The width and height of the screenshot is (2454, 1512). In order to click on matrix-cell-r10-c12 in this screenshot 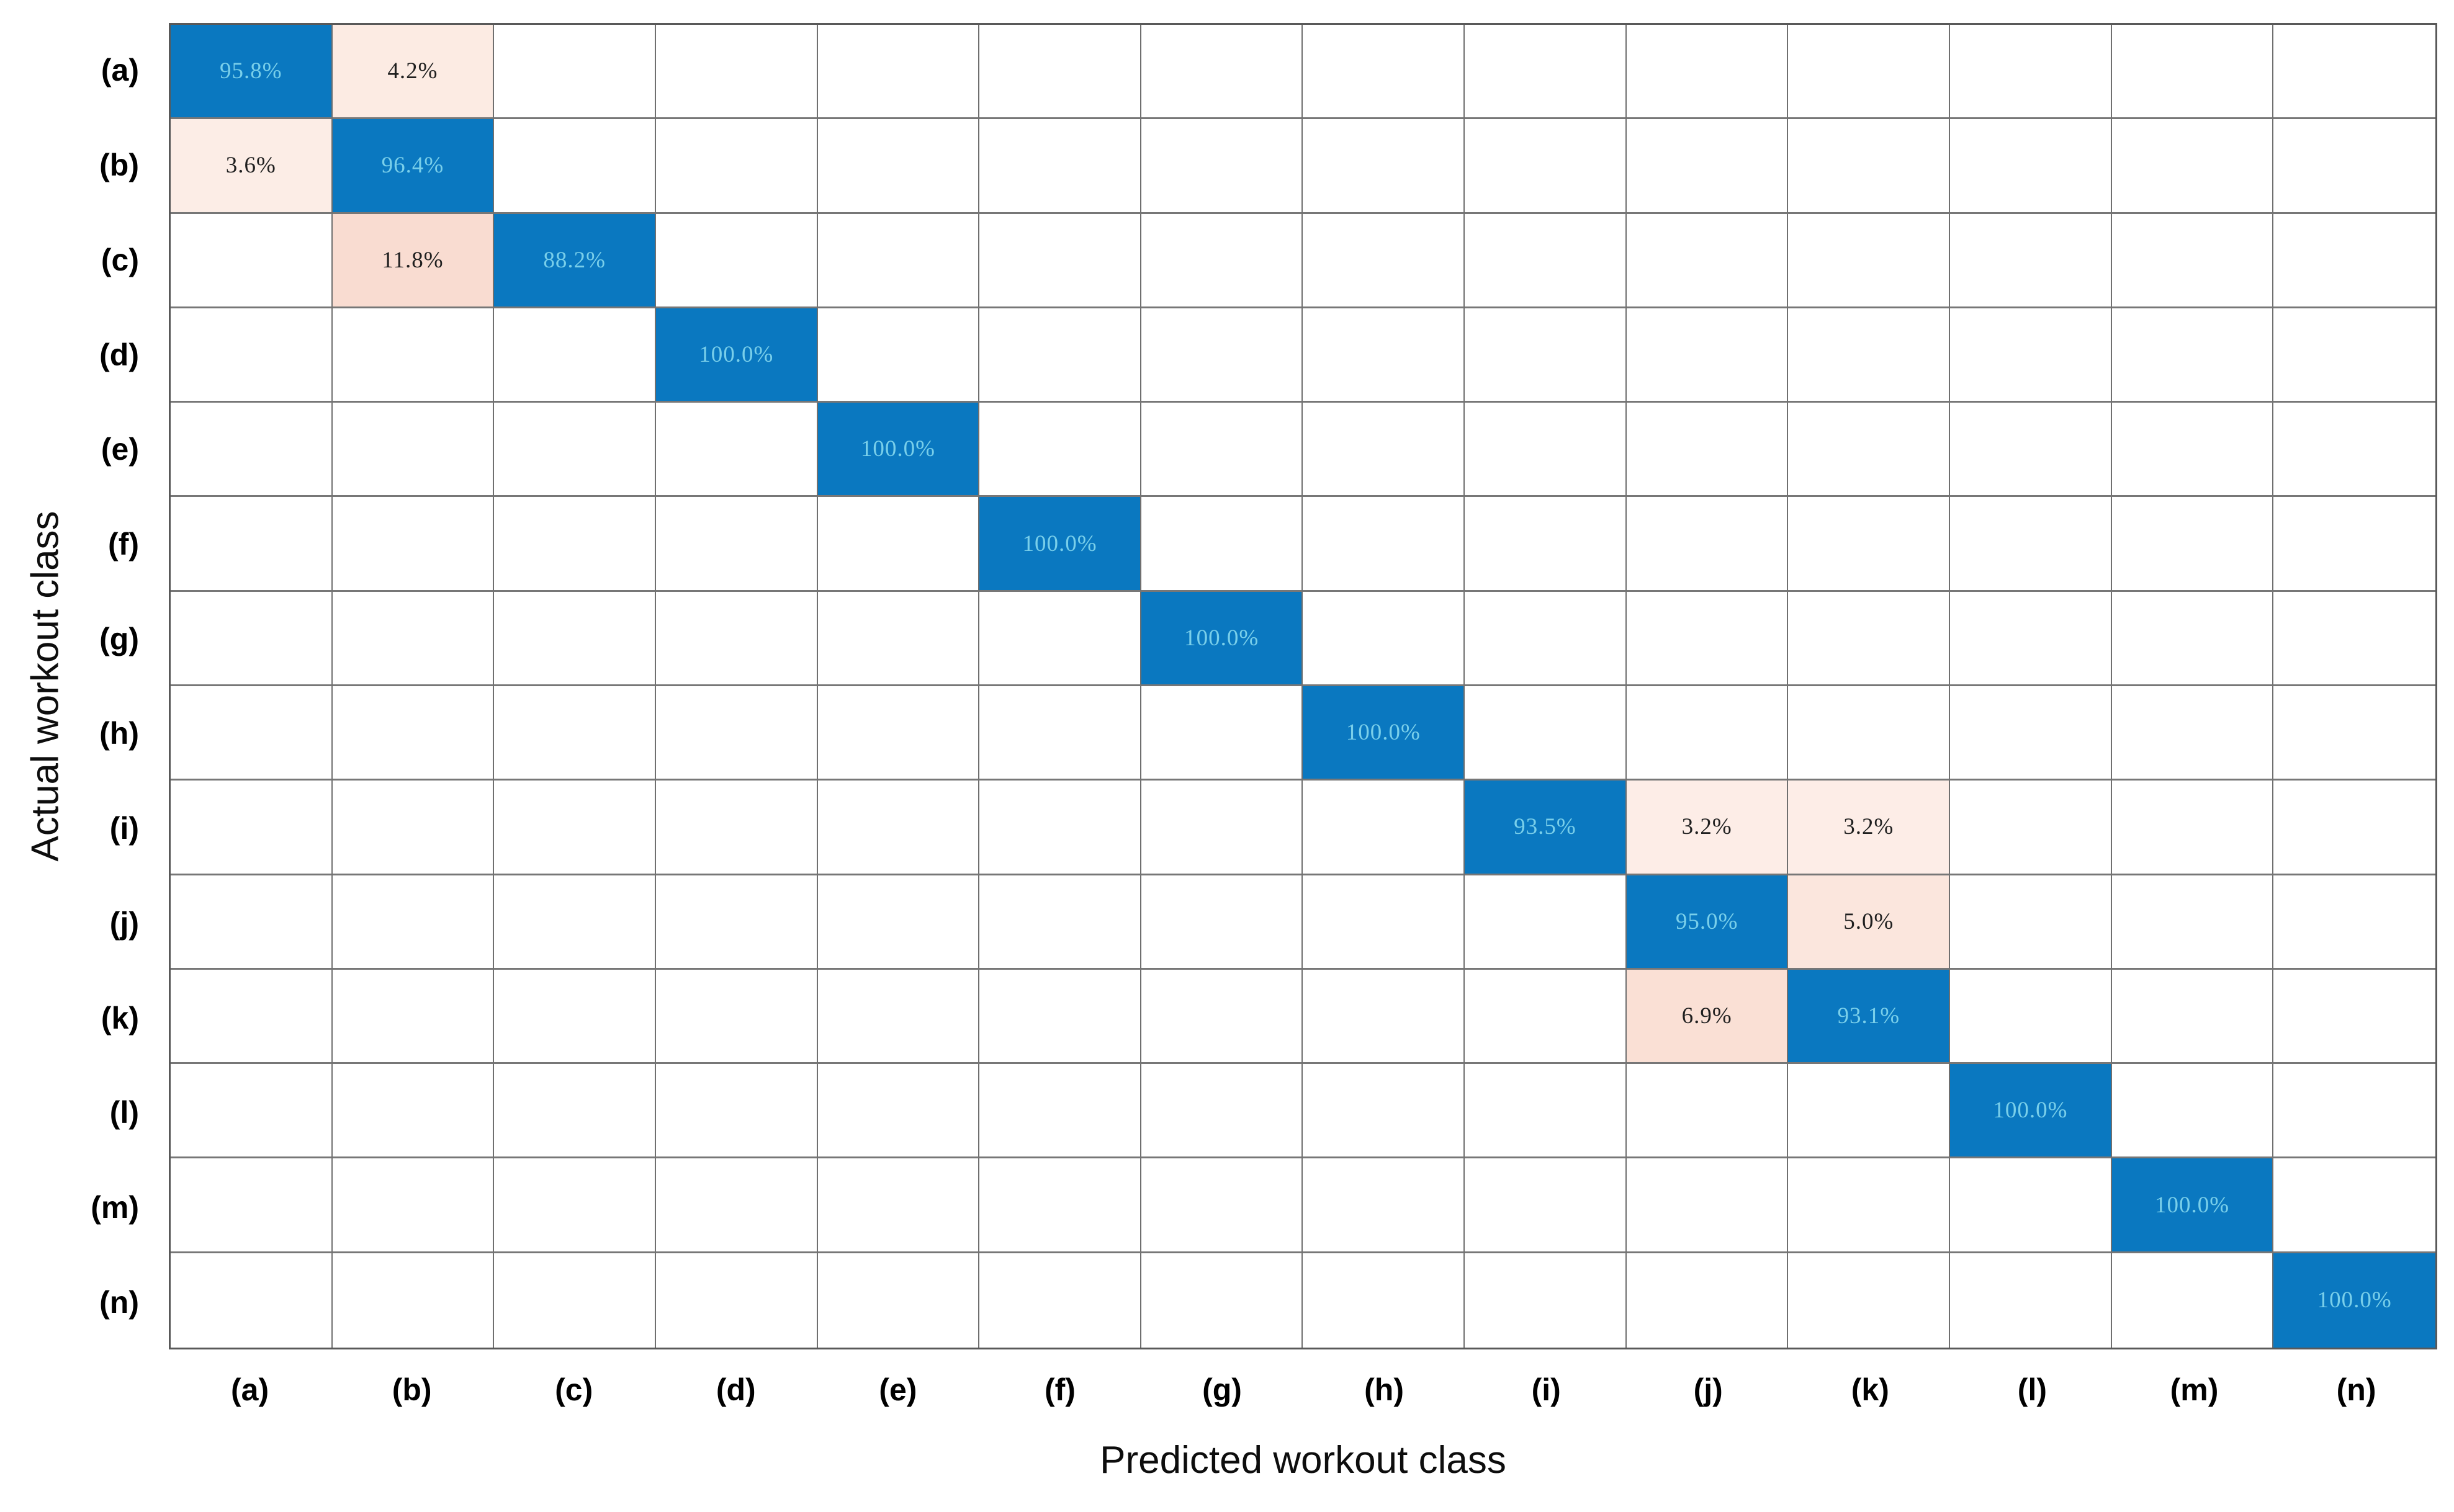, I will do `click(2192, 1017)`.